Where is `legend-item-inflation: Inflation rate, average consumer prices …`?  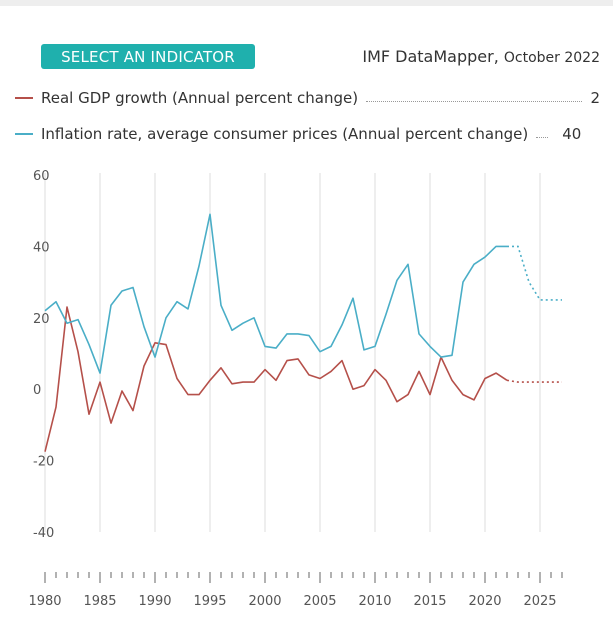 legend-item-inflation: Inflation rate, average consumer prices … is located at coordinates (307, 134).